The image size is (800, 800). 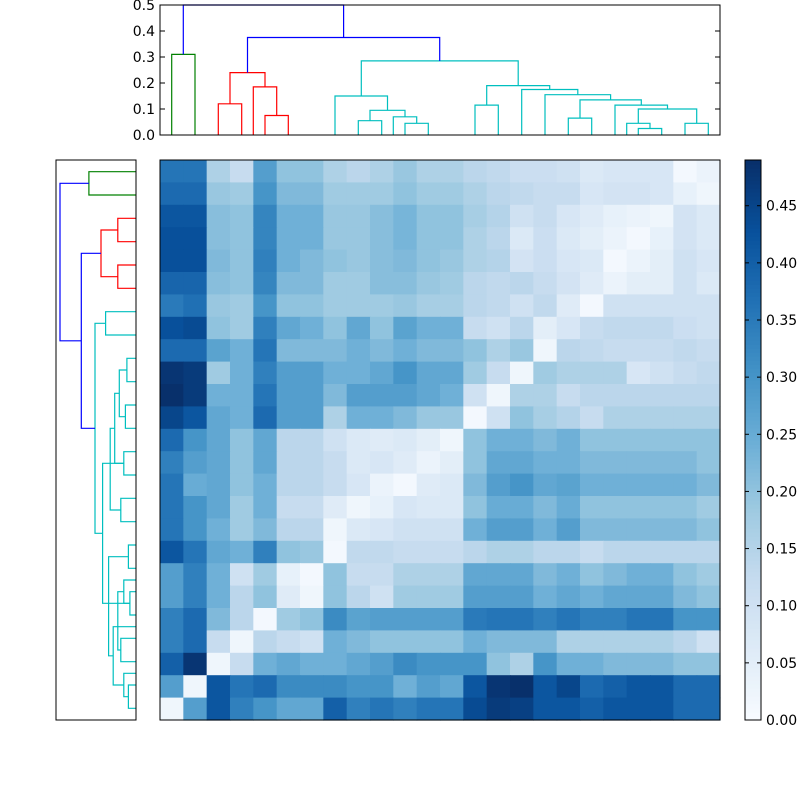 What do you see at coordinates (781, 207) in the screenshot?
I see `colorbar-tick-label: 0.45` at bounding box center [781, 207].